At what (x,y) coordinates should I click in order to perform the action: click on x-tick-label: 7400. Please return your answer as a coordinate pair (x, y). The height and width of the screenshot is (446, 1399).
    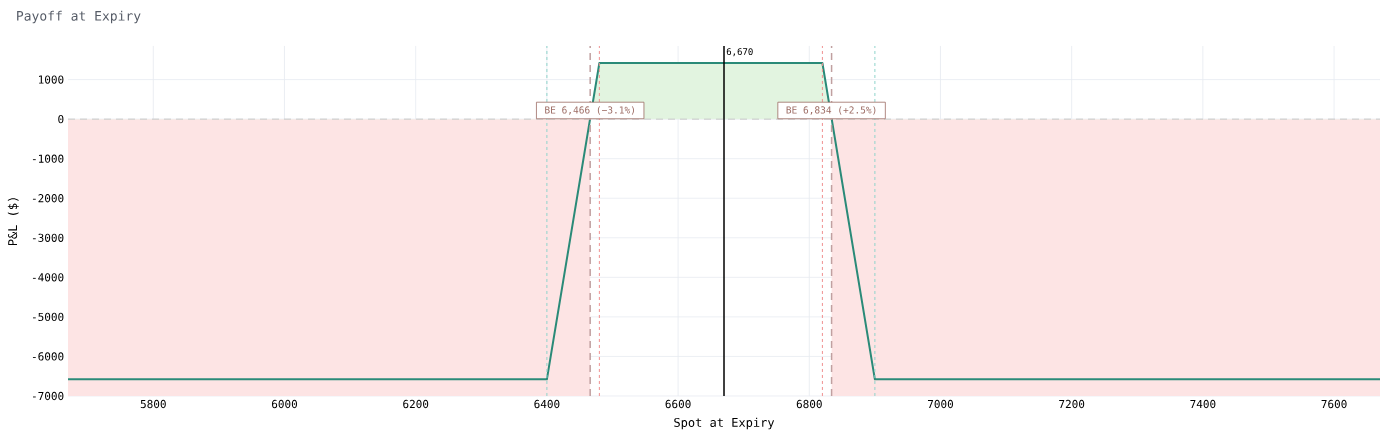
    Looking at the image, I should click on (1203, 404).